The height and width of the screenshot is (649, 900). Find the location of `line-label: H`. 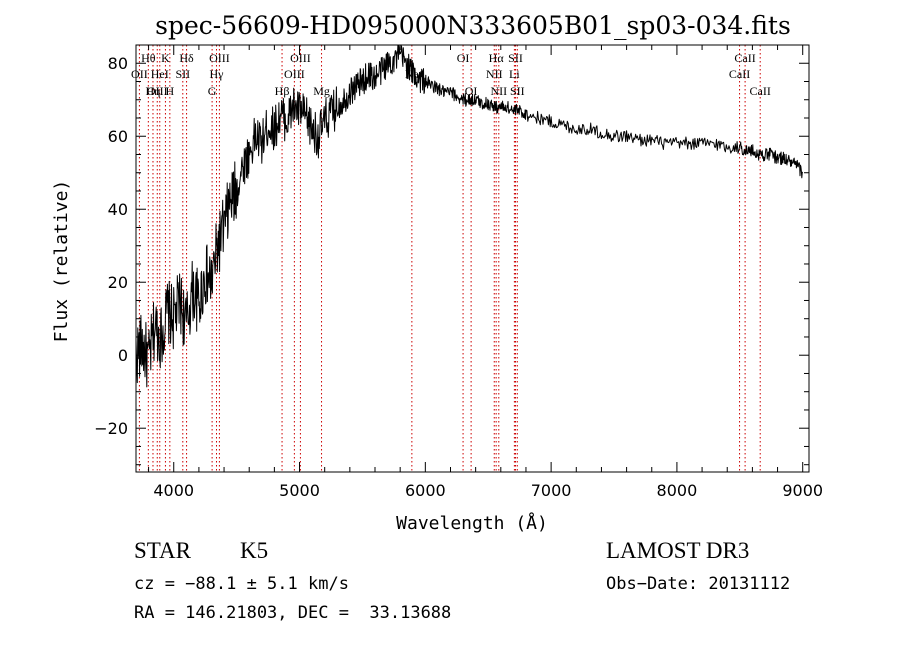

line-label: H is located at coordinates (170, 91).